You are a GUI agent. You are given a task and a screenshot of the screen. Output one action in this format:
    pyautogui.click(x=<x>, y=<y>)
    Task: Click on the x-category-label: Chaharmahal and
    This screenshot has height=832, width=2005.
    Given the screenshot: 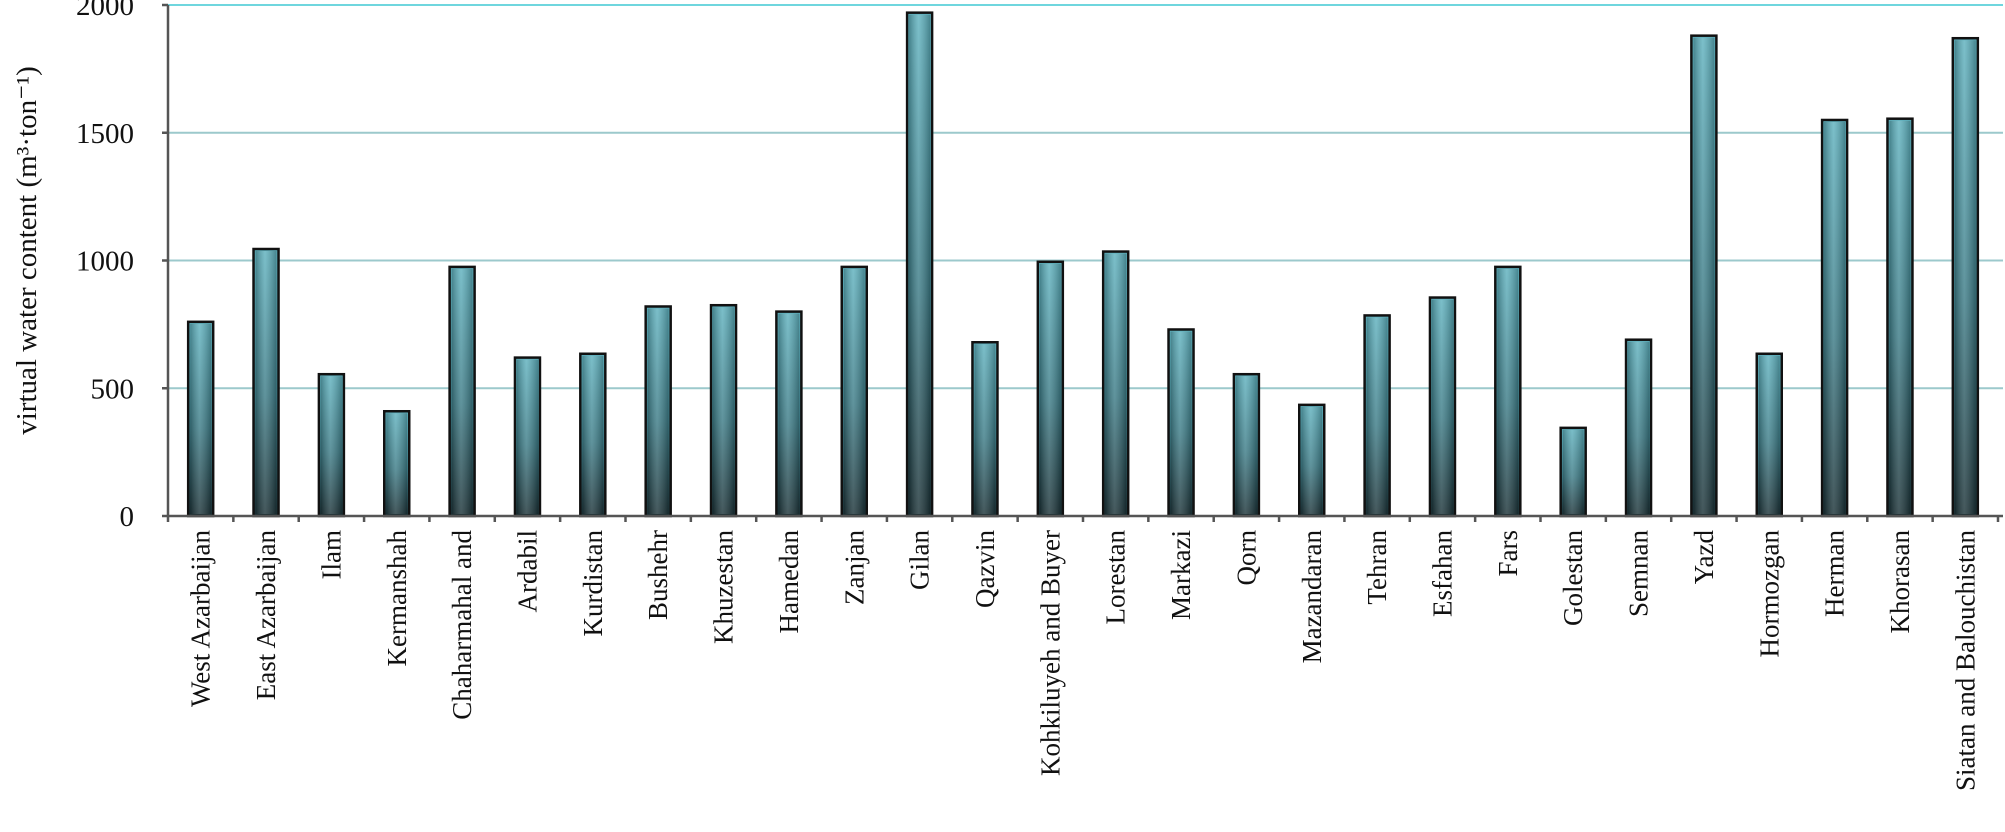 What is the action you would take?
    pyautogui.click(x=462, y=625)
    